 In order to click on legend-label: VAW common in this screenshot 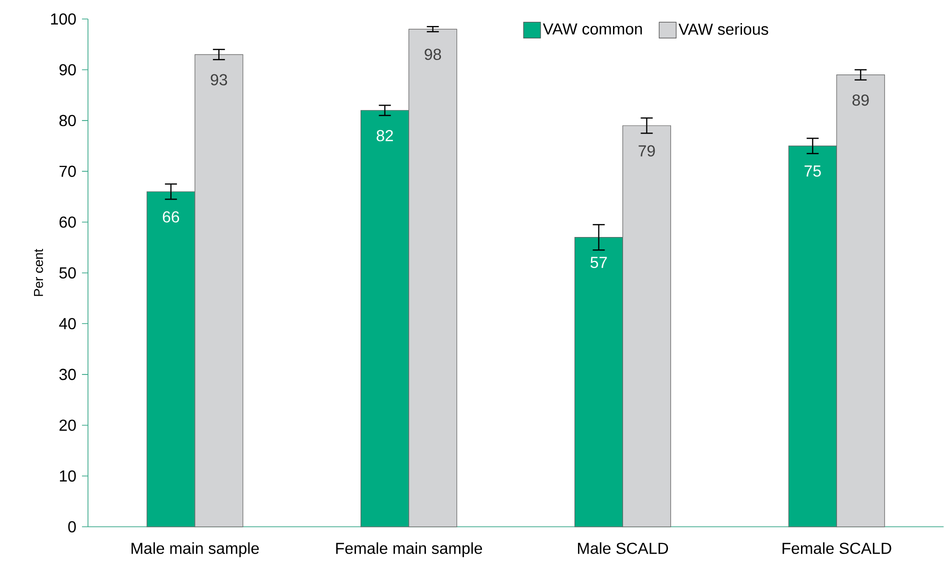, I will do `click(592, 29)`.